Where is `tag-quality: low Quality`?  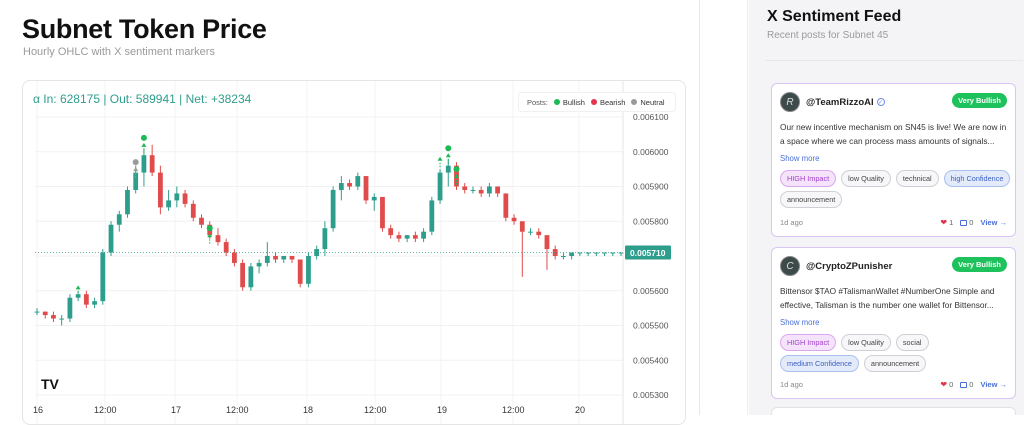
tag-quality: low Quality is located at coordinates (866, 342).